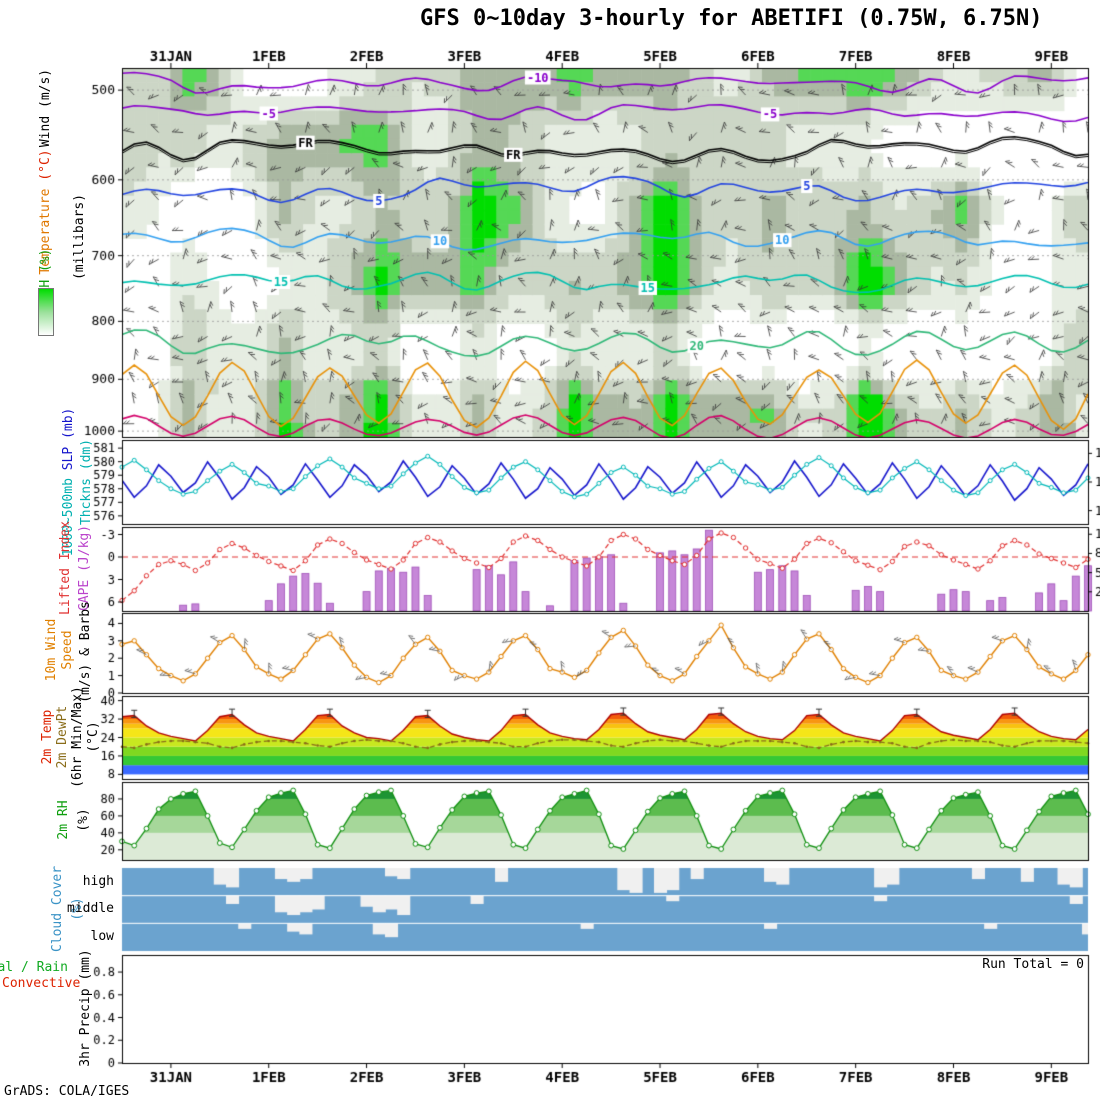 The image size is (1100, 1100). What do you see at coordinates (90, 908) in the screenshot?
I see `cloud-row-middle-label: middle` at bounding box center [90, 908].